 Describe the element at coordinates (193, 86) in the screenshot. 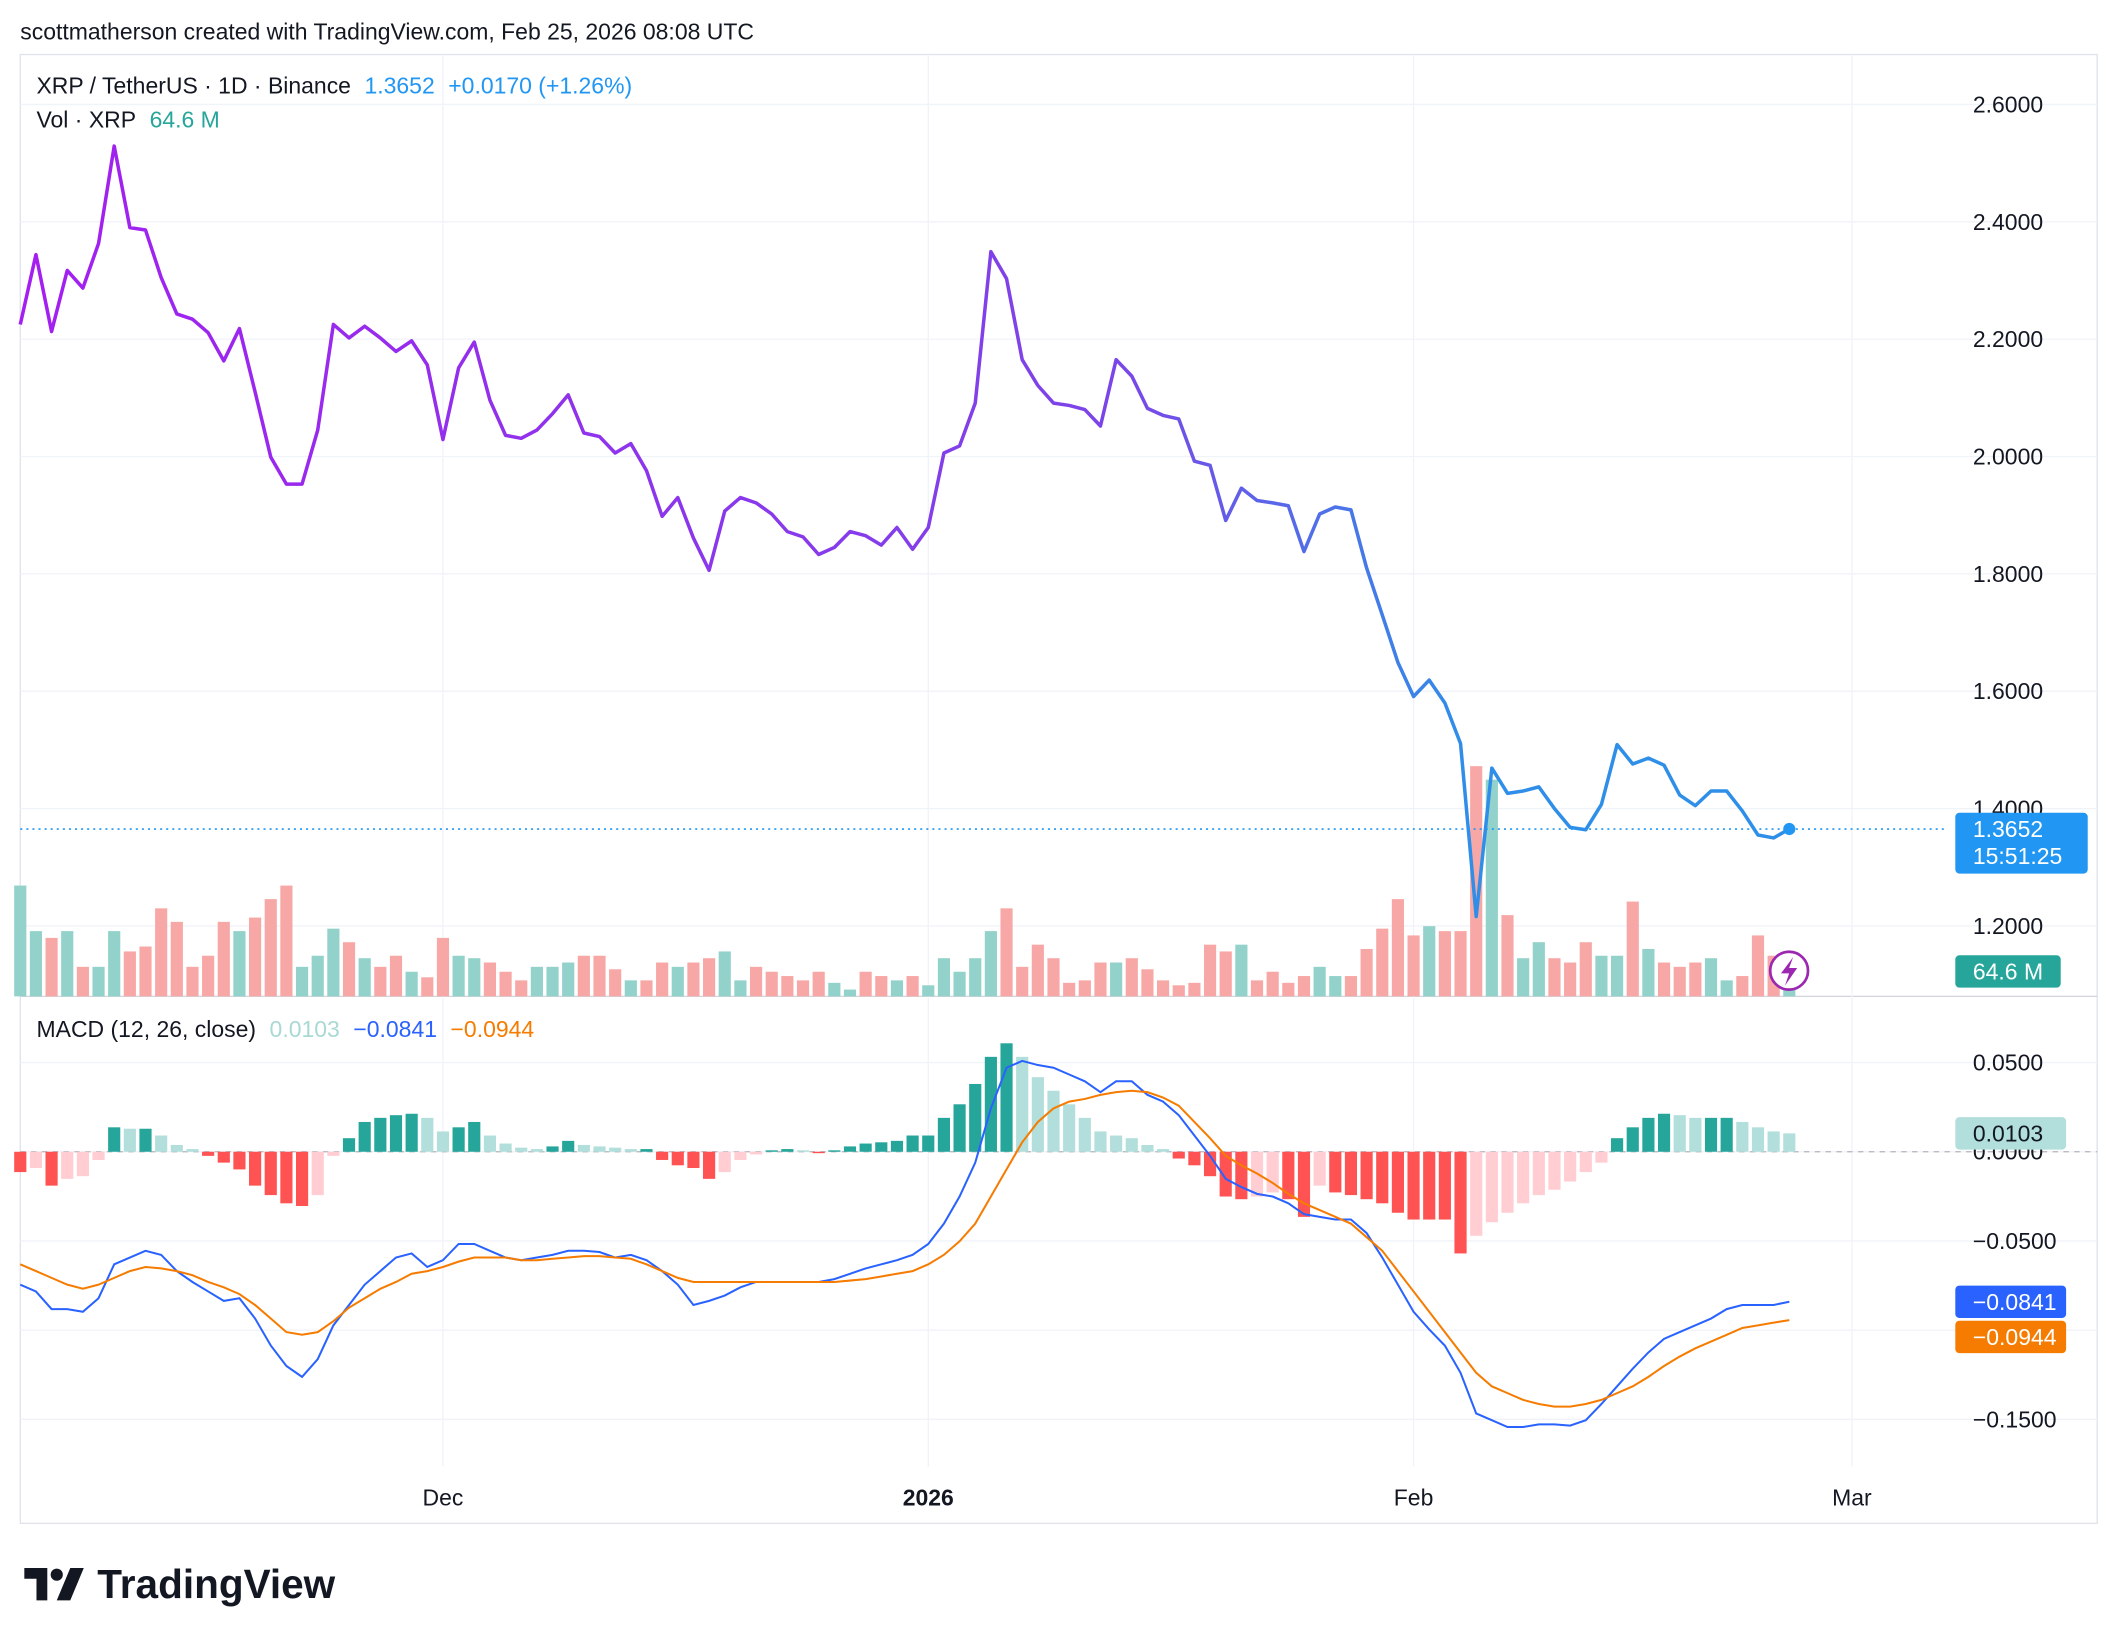

I see `symbol: XRP / TetherUS · 1D · Binance` at that location.